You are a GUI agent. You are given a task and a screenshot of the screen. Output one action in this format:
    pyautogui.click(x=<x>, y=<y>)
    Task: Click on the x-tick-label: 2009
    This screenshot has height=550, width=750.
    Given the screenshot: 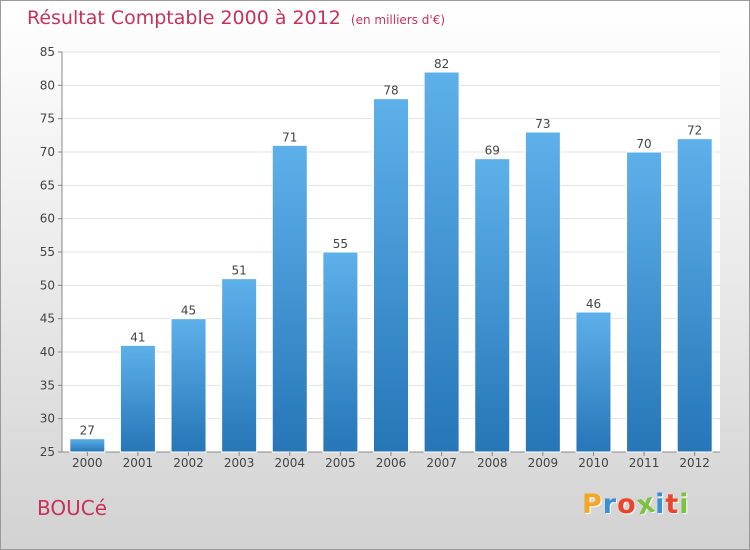 What is the action you would take?
    pyautogui.click(x=543, y=463)
    